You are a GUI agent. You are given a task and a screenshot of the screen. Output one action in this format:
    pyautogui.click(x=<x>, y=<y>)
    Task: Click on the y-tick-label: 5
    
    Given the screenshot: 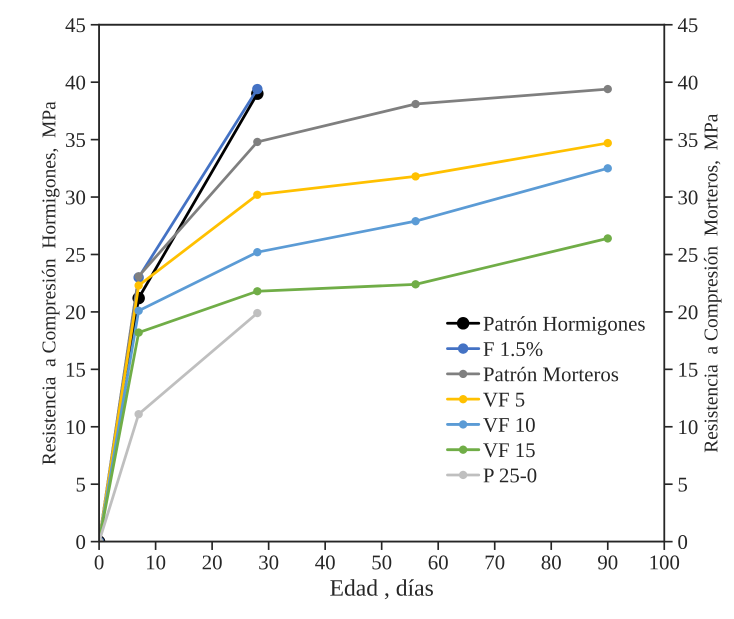 What is the action you would take?
    pyautogui.click(x=81, y=485)
    